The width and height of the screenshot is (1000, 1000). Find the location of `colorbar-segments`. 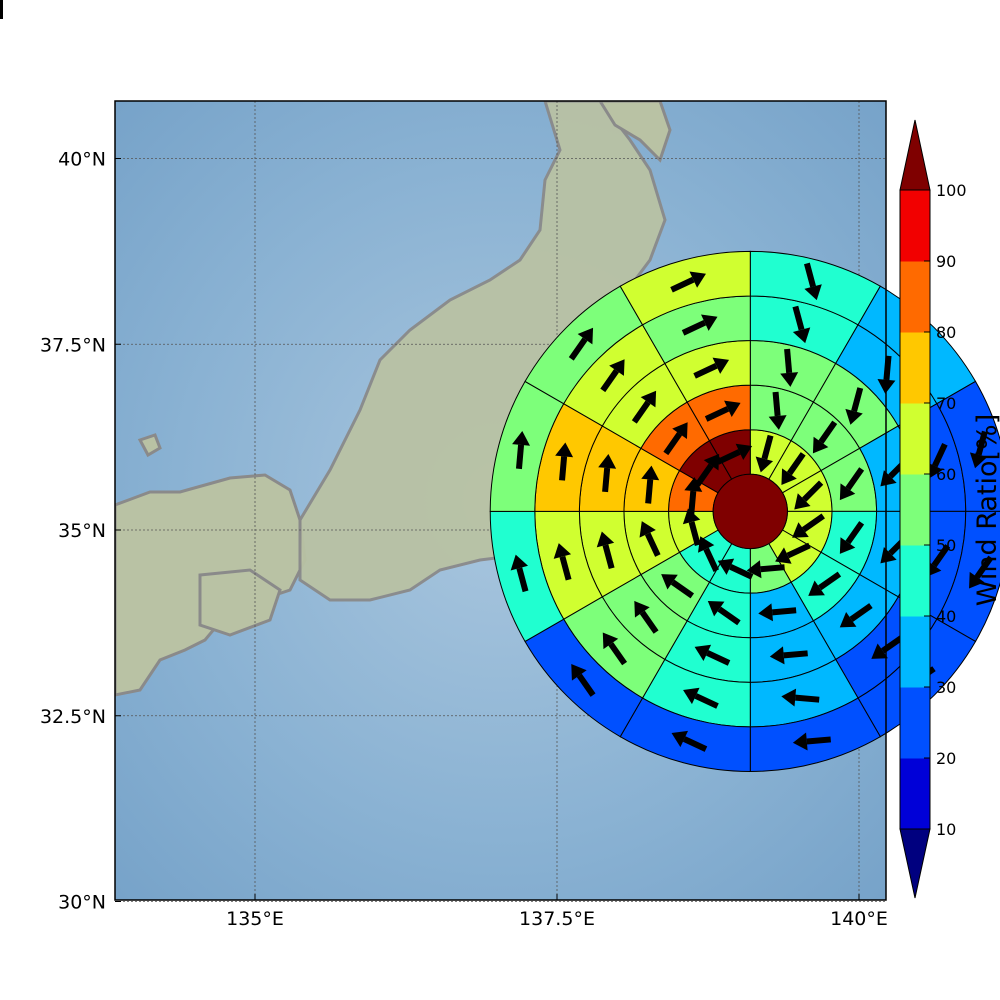

colorbar-segments is located at coordinates (915, 509).